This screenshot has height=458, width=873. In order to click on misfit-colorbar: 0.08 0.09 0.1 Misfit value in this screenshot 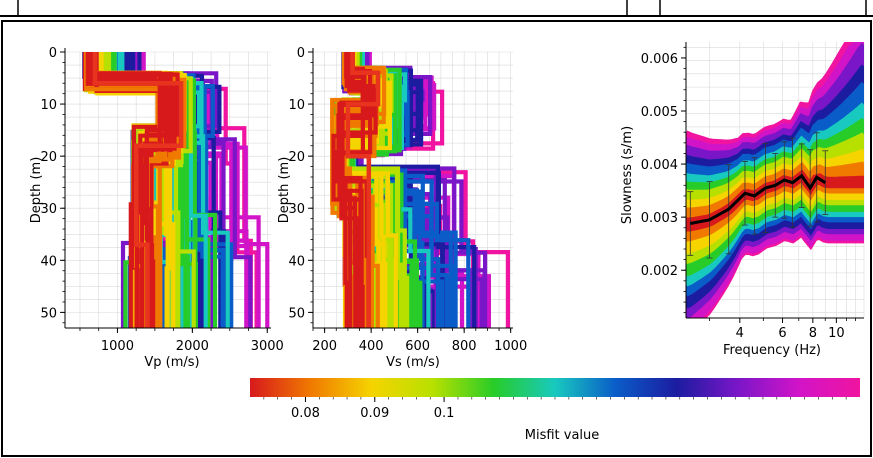, I will do `click(555, 410)`.